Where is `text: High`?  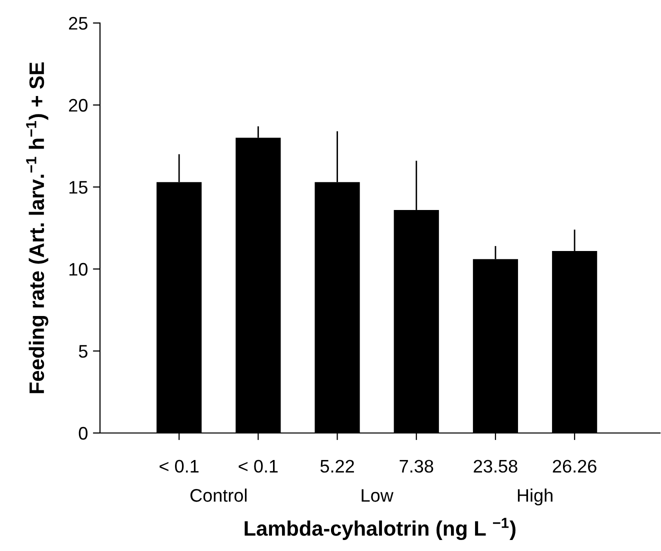
text: High is located at coordinates (535, 497).